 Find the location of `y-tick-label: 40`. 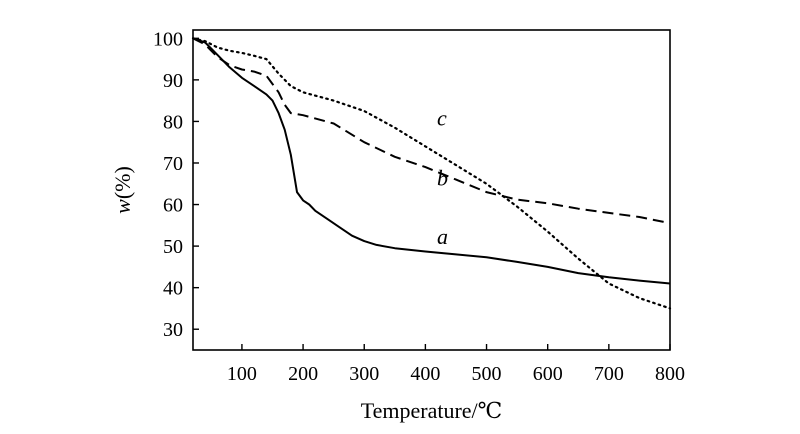

y-tick-label: 40 is located at coordinates (173, 289).